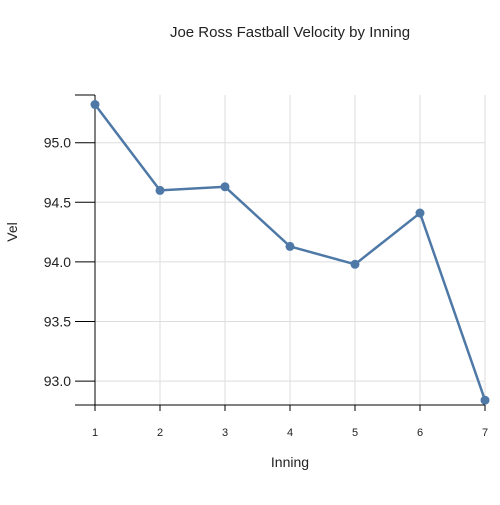 Image resolution: width=500 pixels, height=505 pixels. What do you see at coordinates (290, 433) in the screenshot?
I see `x-tick-label: 4` at bounding box center [290, 433].